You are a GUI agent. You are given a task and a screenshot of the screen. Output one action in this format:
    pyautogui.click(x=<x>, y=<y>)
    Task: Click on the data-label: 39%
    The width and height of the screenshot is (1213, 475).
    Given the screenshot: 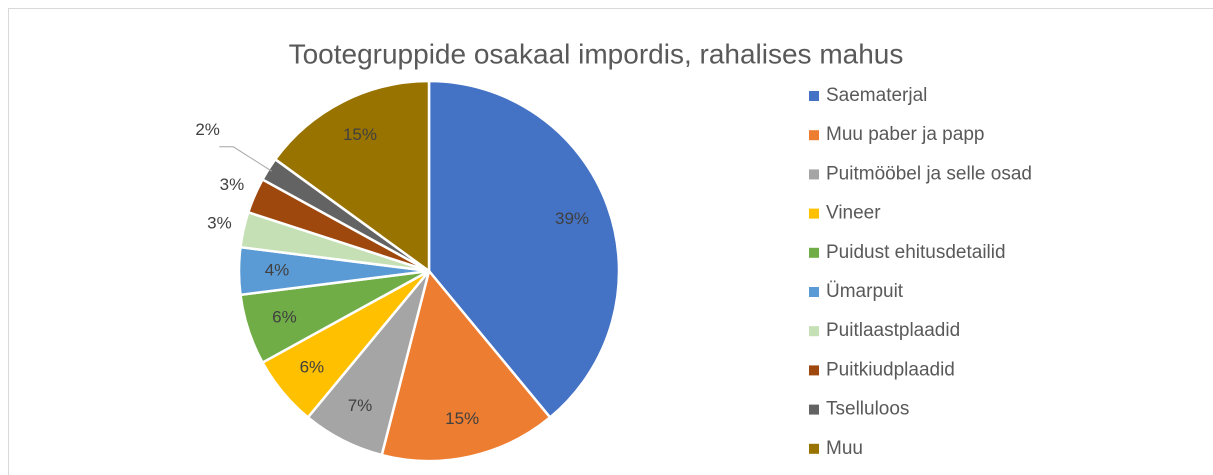 What is the action you would take?
    pyautogui.click(x=572, y=218)
    